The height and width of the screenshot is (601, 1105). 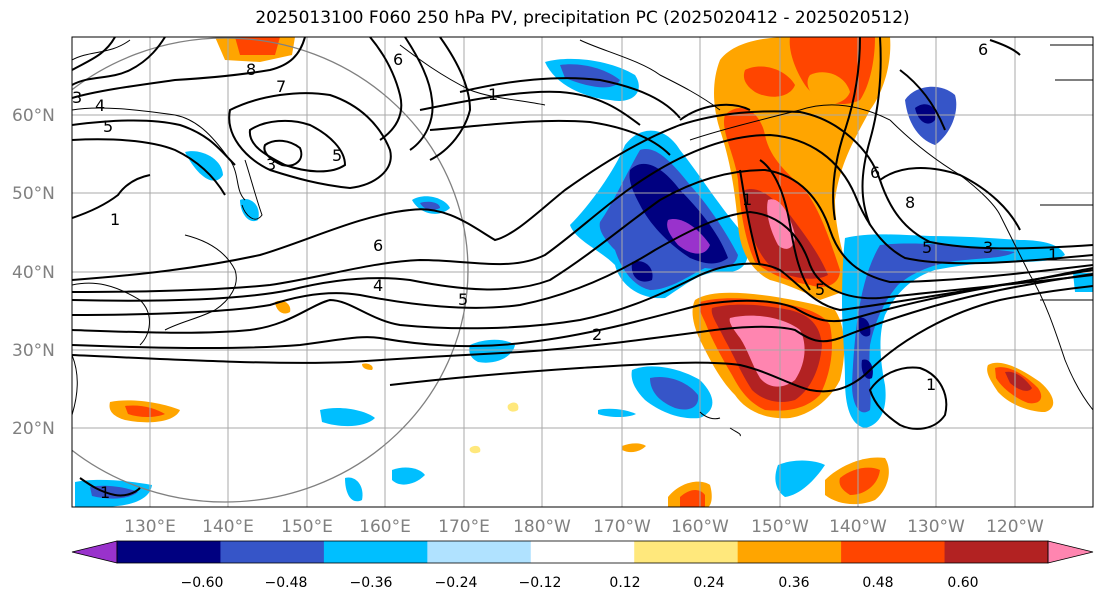 I want to click on svg-text: 30°N, so click(x=33, y=351).